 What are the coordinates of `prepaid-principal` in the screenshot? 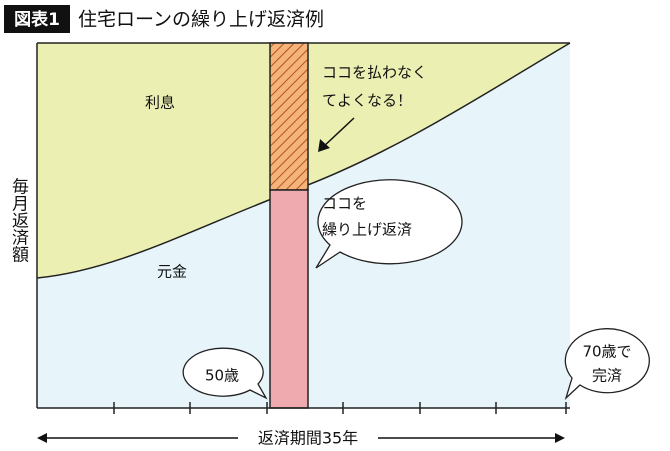 It's located at (289, 299).